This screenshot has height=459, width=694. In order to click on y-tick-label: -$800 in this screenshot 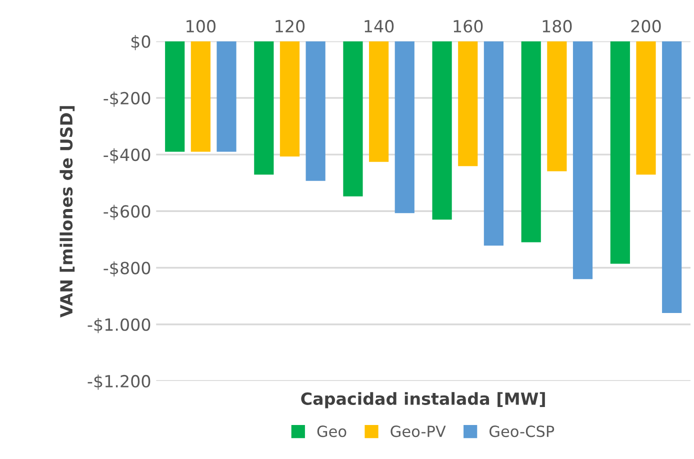, I will do `click(127, 269)`.